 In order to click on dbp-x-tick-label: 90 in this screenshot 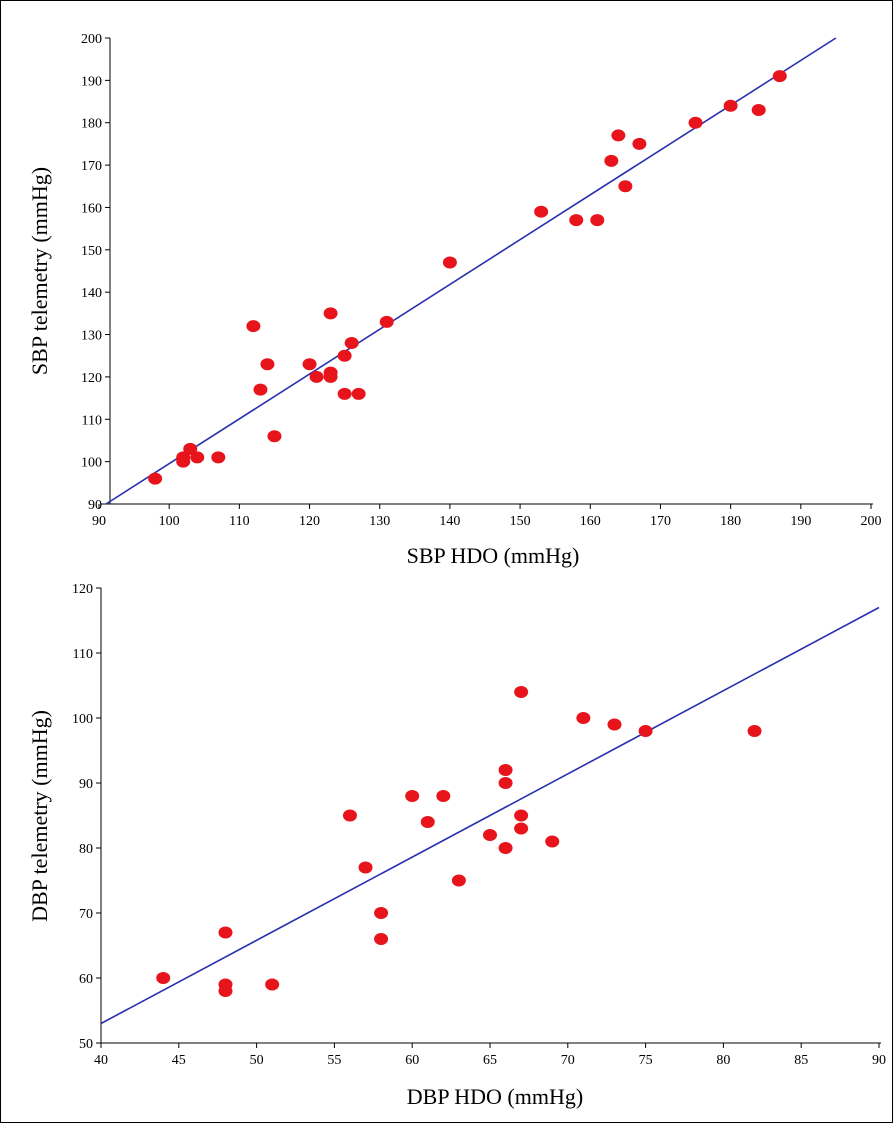, I will do `click(879, 1060)`.